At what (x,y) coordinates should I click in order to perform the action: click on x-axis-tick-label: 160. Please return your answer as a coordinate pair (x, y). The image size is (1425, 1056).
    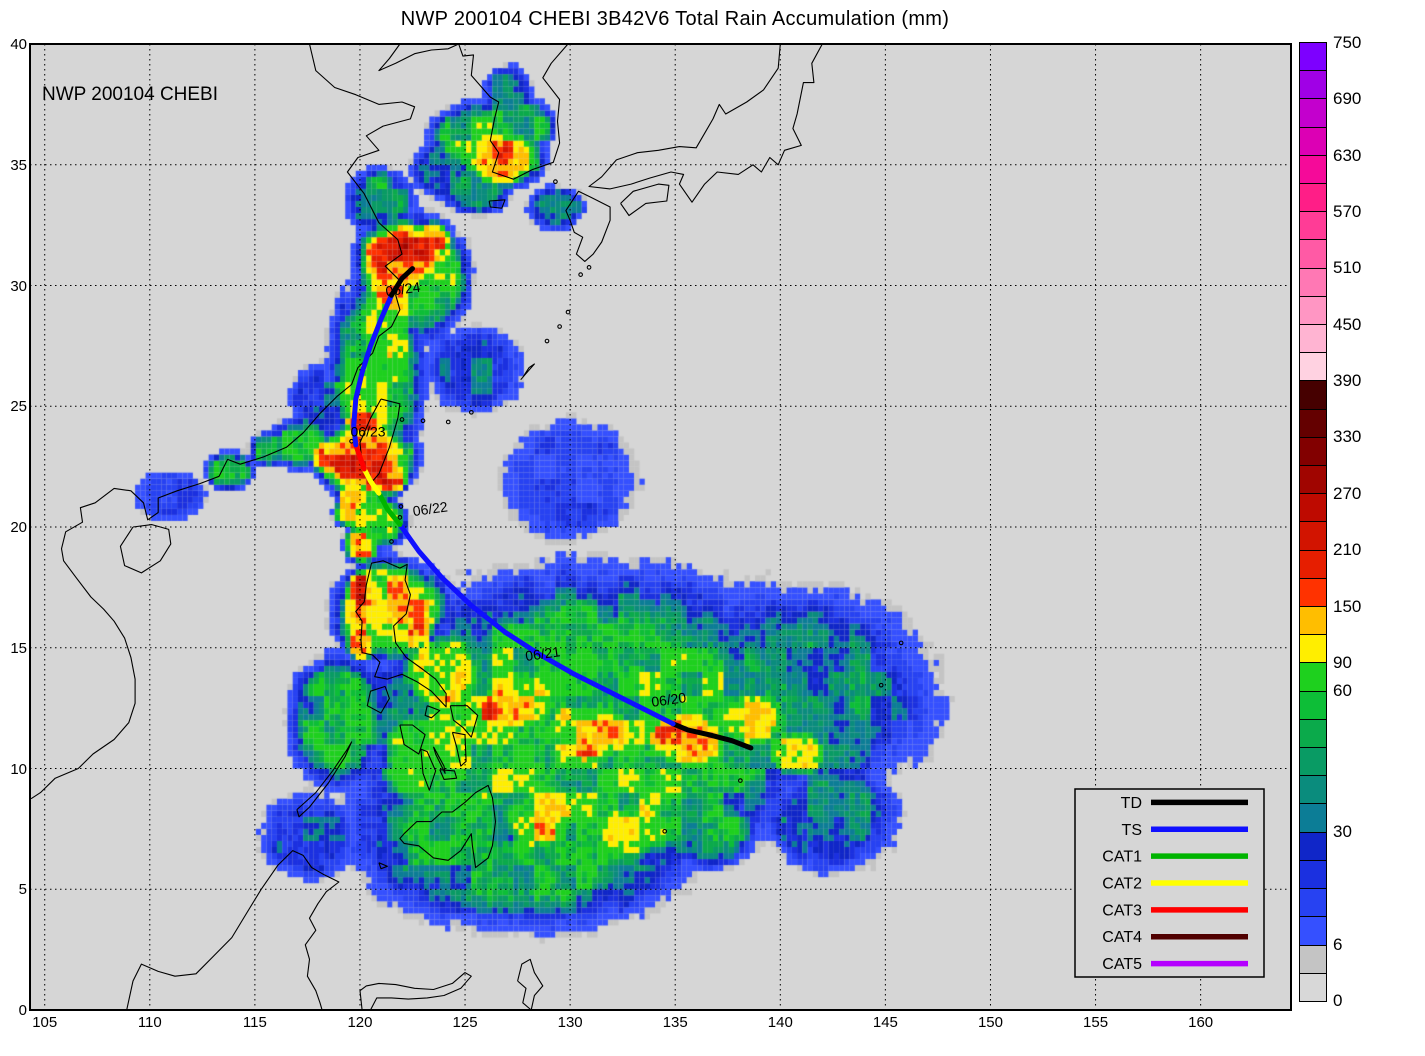
    Looking at the image, I should click on (1201, 1022).